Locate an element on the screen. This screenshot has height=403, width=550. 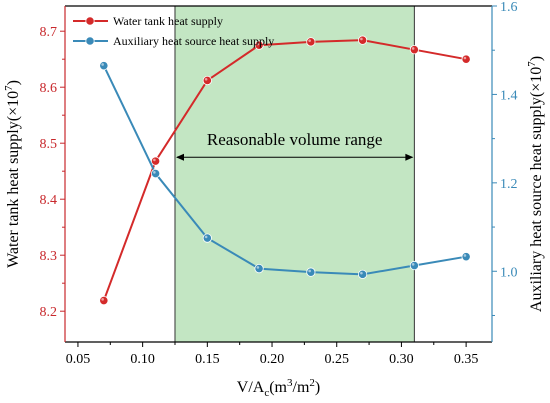
x-tick-label: 0.10 is located at coordinates (142, 359).